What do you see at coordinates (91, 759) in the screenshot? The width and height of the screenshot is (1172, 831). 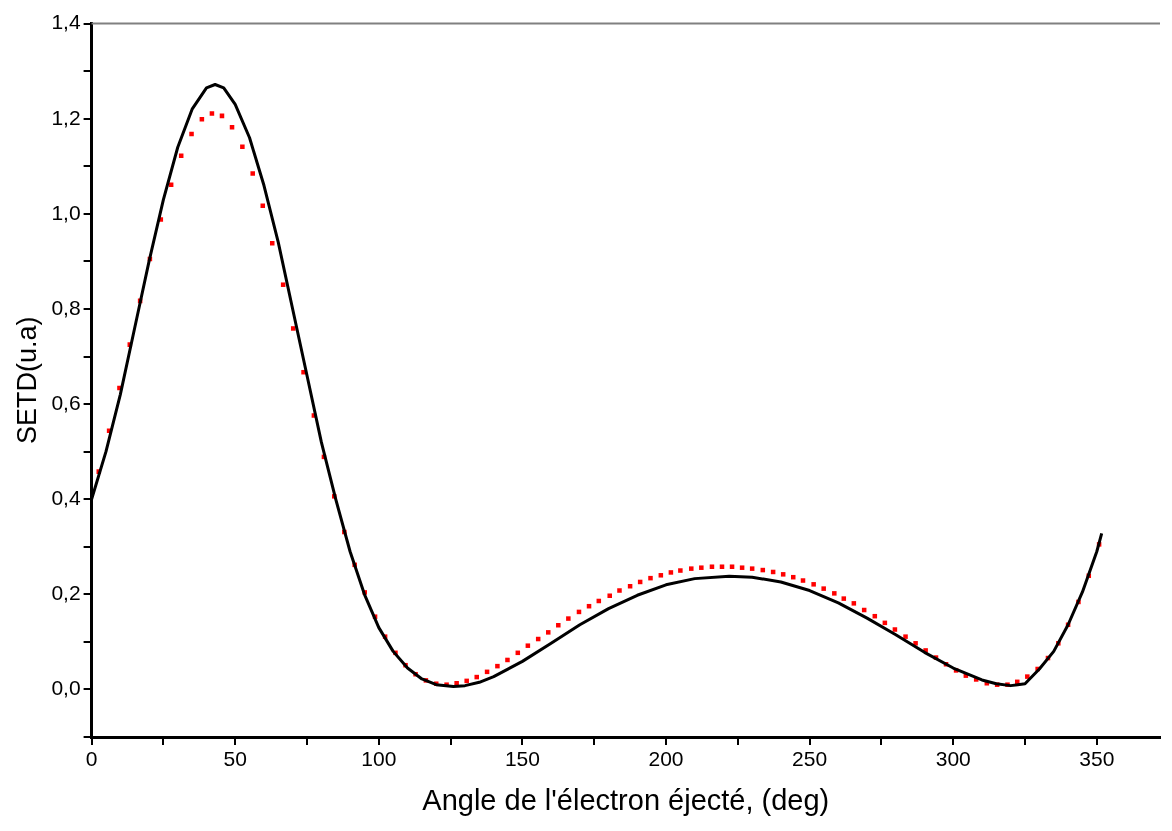 I see `x-tick-label: 0` at bounding box center [91, 759].